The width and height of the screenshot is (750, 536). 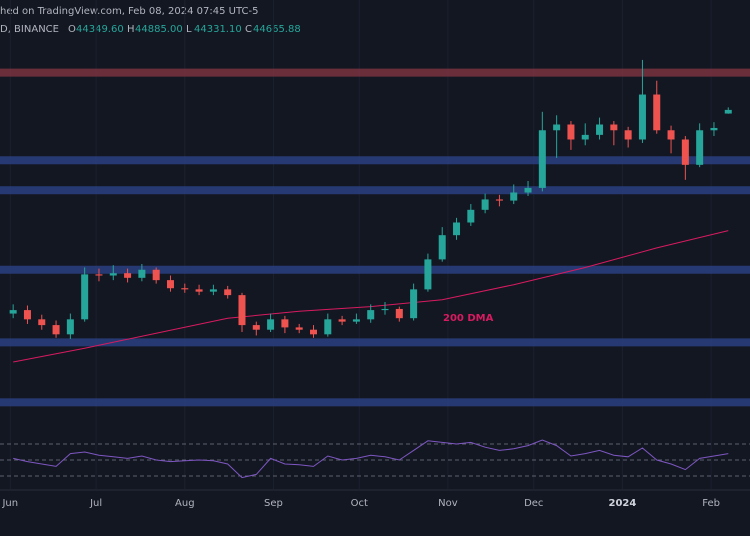 I want to click on x-tick-label: Dec, so click(x=533, y=503).